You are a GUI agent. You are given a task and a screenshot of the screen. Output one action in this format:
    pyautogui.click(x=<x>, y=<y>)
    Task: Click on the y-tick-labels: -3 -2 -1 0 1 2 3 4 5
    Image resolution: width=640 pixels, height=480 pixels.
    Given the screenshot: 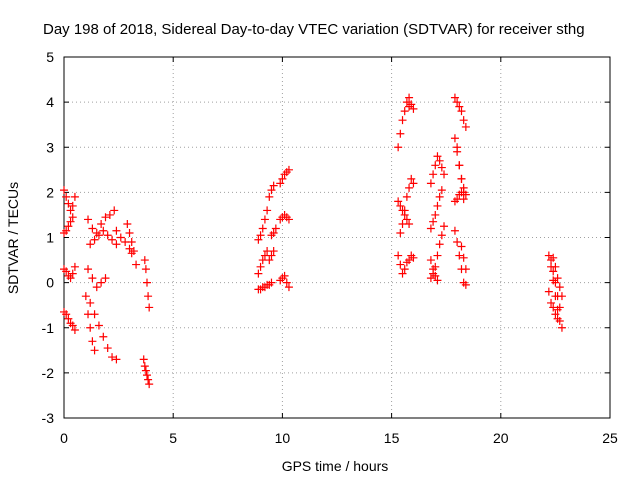 What is the action you would take?
    pyautogui.click(x=48, y=237)
    